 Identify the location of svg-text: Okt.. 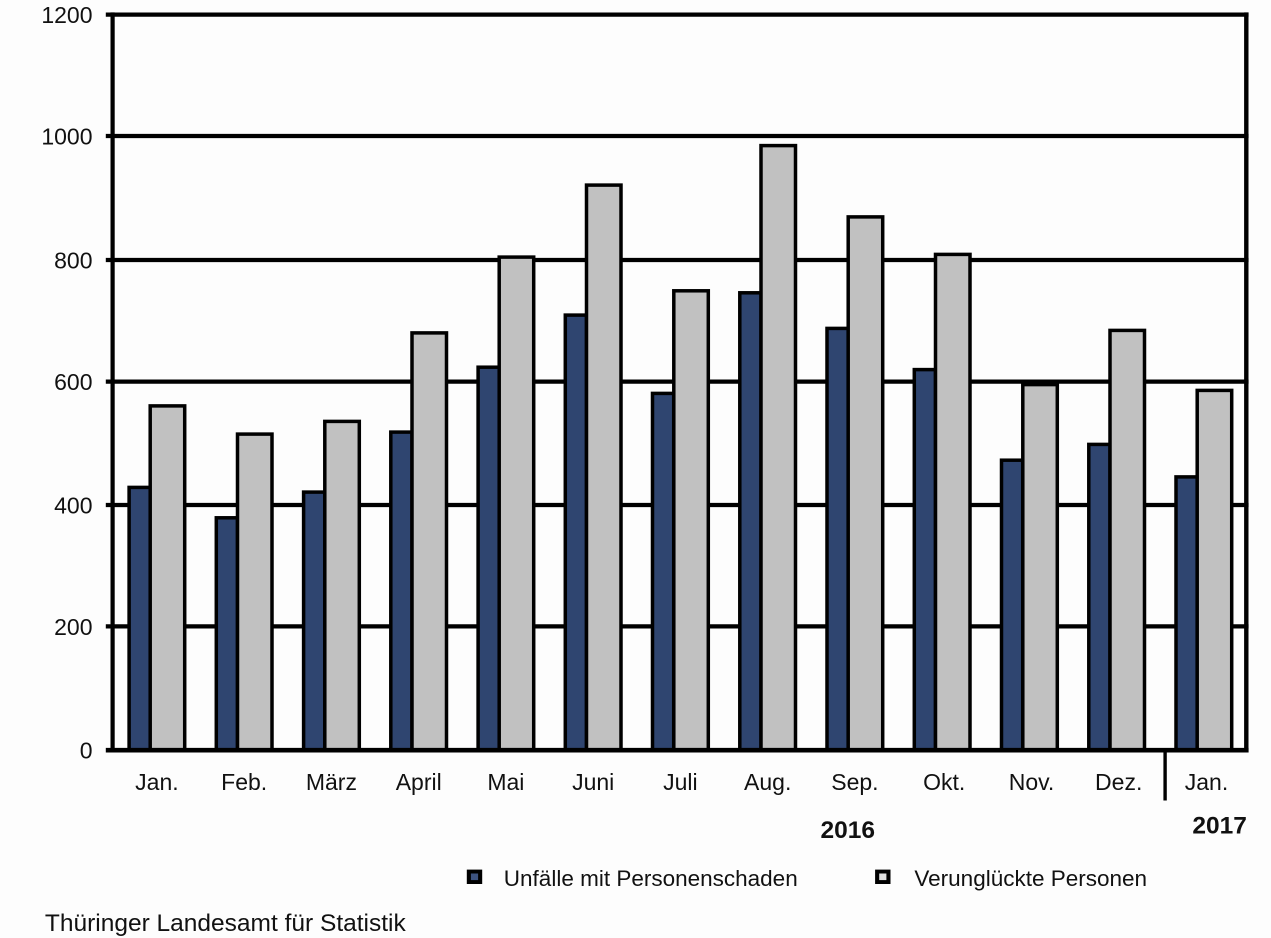
(944, 782).